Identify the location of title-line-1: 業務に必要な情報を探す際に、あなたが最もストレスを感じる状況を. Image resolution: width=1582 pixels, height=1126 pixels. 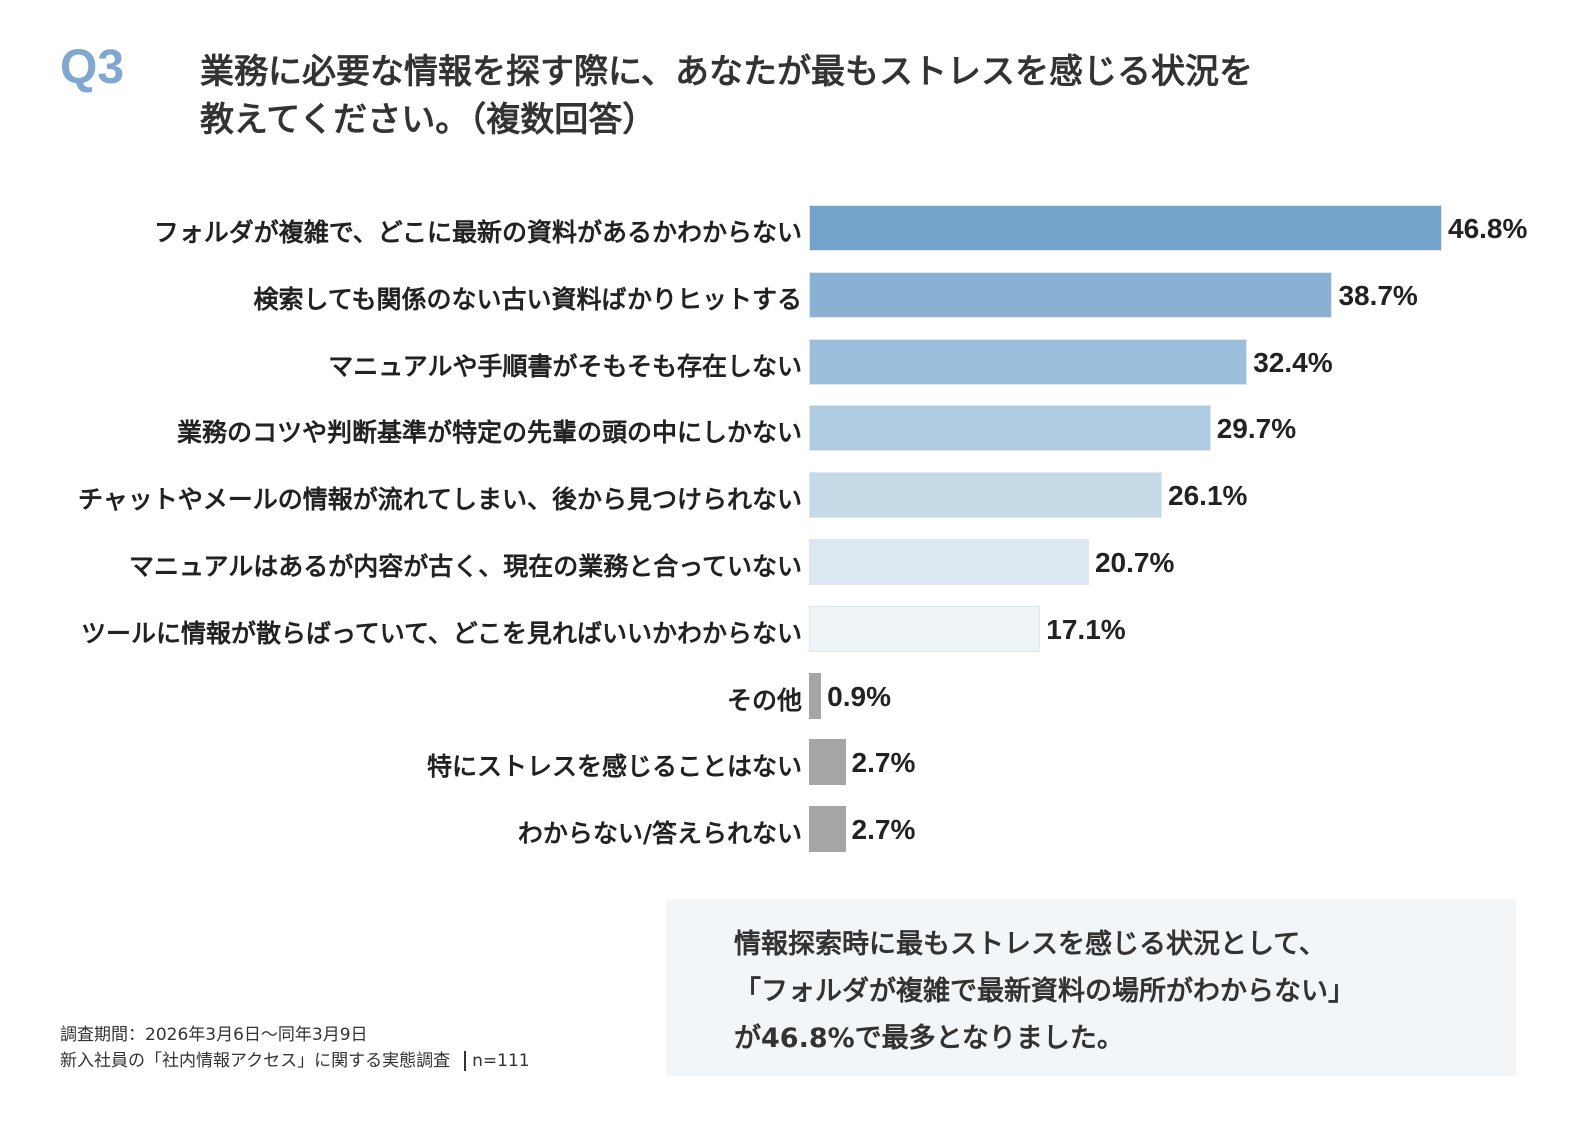
(726, 72).